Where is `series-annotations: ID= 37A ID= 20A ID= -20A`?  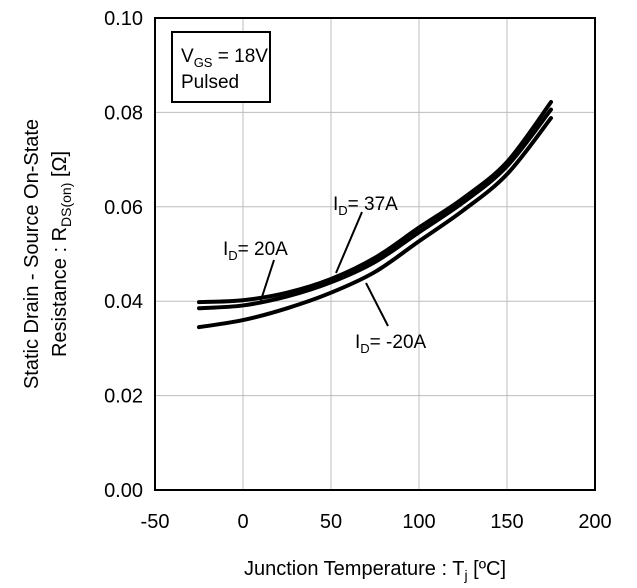 series-annotations: ID= 37A ID= 20A ID= -20A is located at coordinates (325, 275).